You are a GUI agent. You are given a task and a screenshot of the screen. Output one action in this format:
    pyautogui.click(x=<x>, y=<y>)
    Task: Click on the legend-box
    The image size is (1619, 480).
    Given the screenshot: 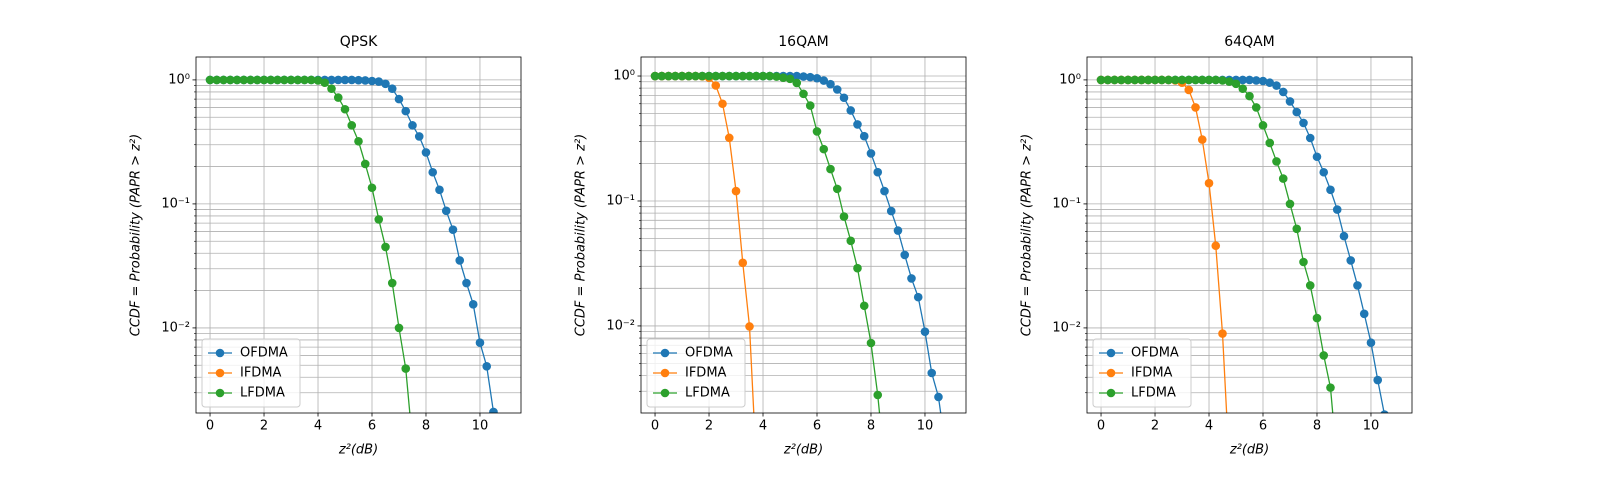 What is the action you would take?
    pyautogui.click(x=251, y=373)
    